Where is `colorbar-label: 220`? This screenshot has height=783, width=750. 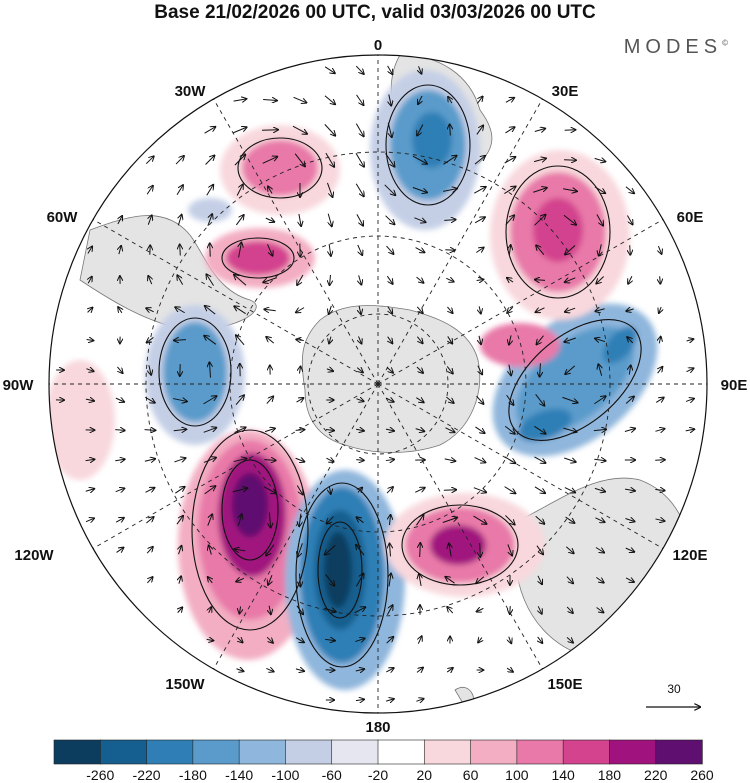 colorbar-label: 220 is located at coordinates (656, 775).